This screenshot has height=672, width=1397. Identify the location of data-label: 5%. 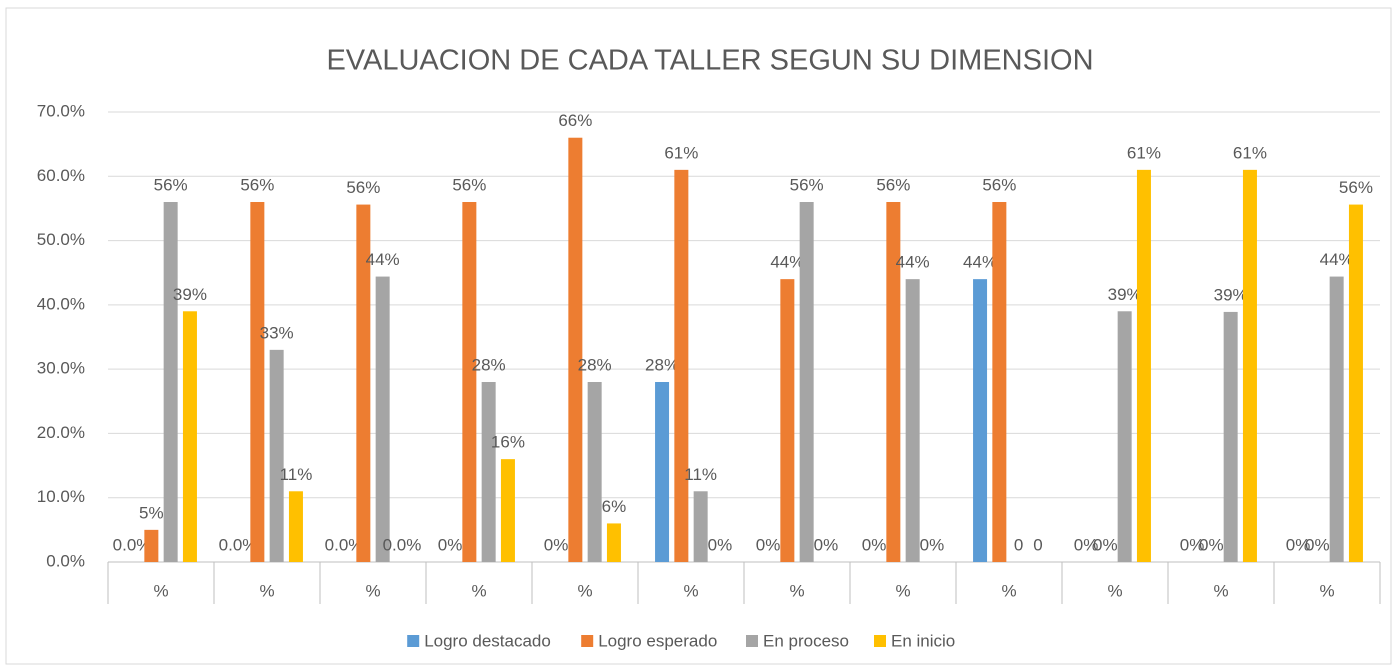
(151, 512).